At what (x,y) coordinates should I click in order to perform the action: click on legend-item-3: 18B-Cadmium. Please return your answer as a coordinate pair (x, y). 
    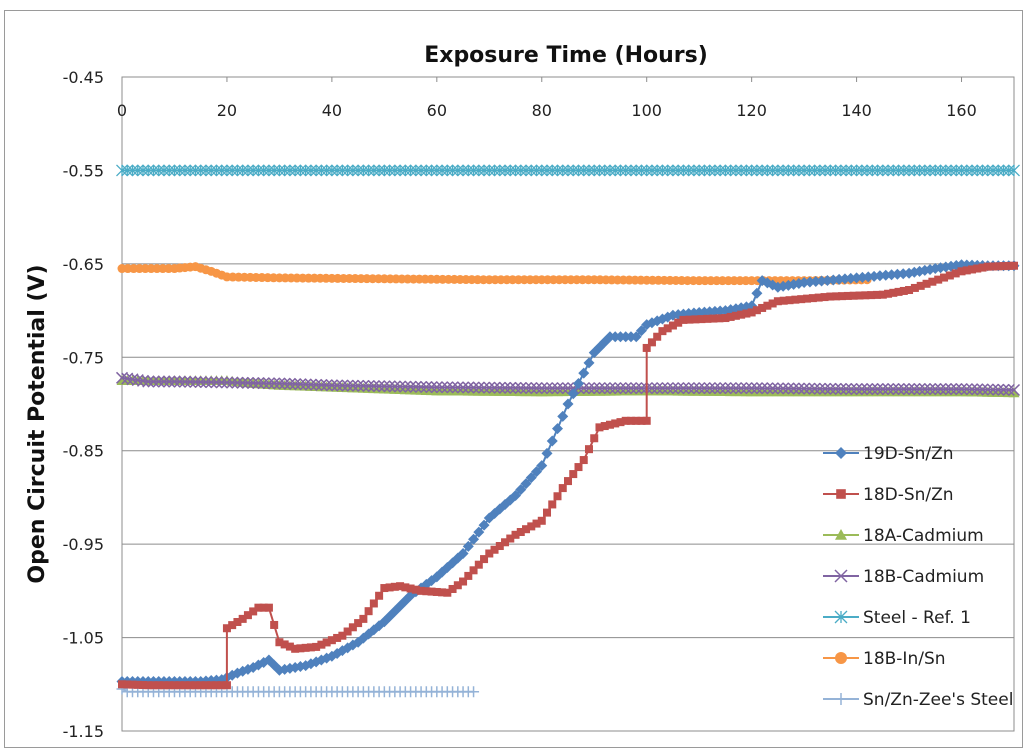
    Looking at the image, I should click on (903, 577).